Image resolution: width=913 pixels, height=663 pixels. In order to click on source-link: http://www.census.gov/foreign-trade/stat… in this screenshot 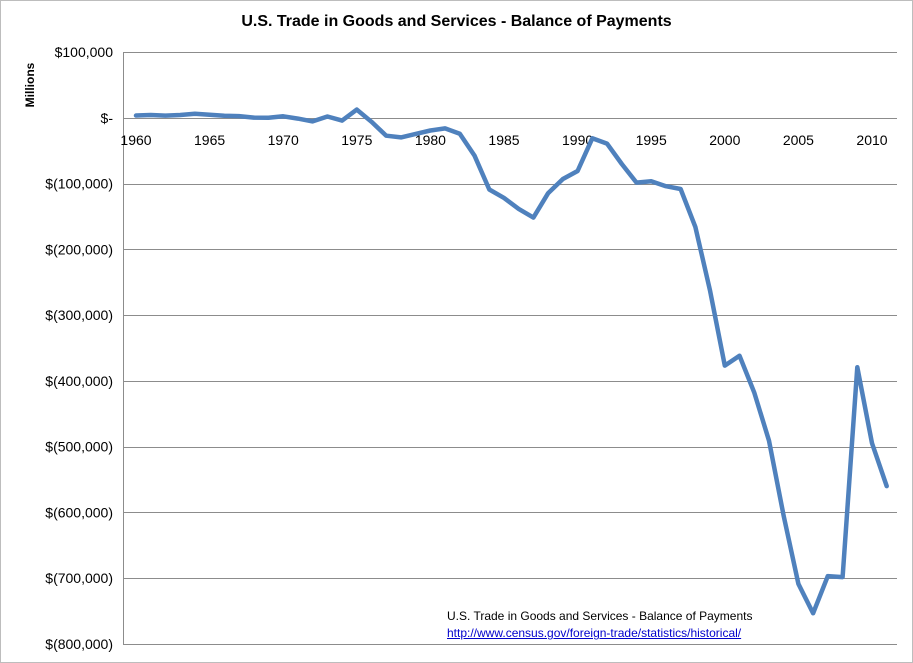, I will do `click(594, 633)`.